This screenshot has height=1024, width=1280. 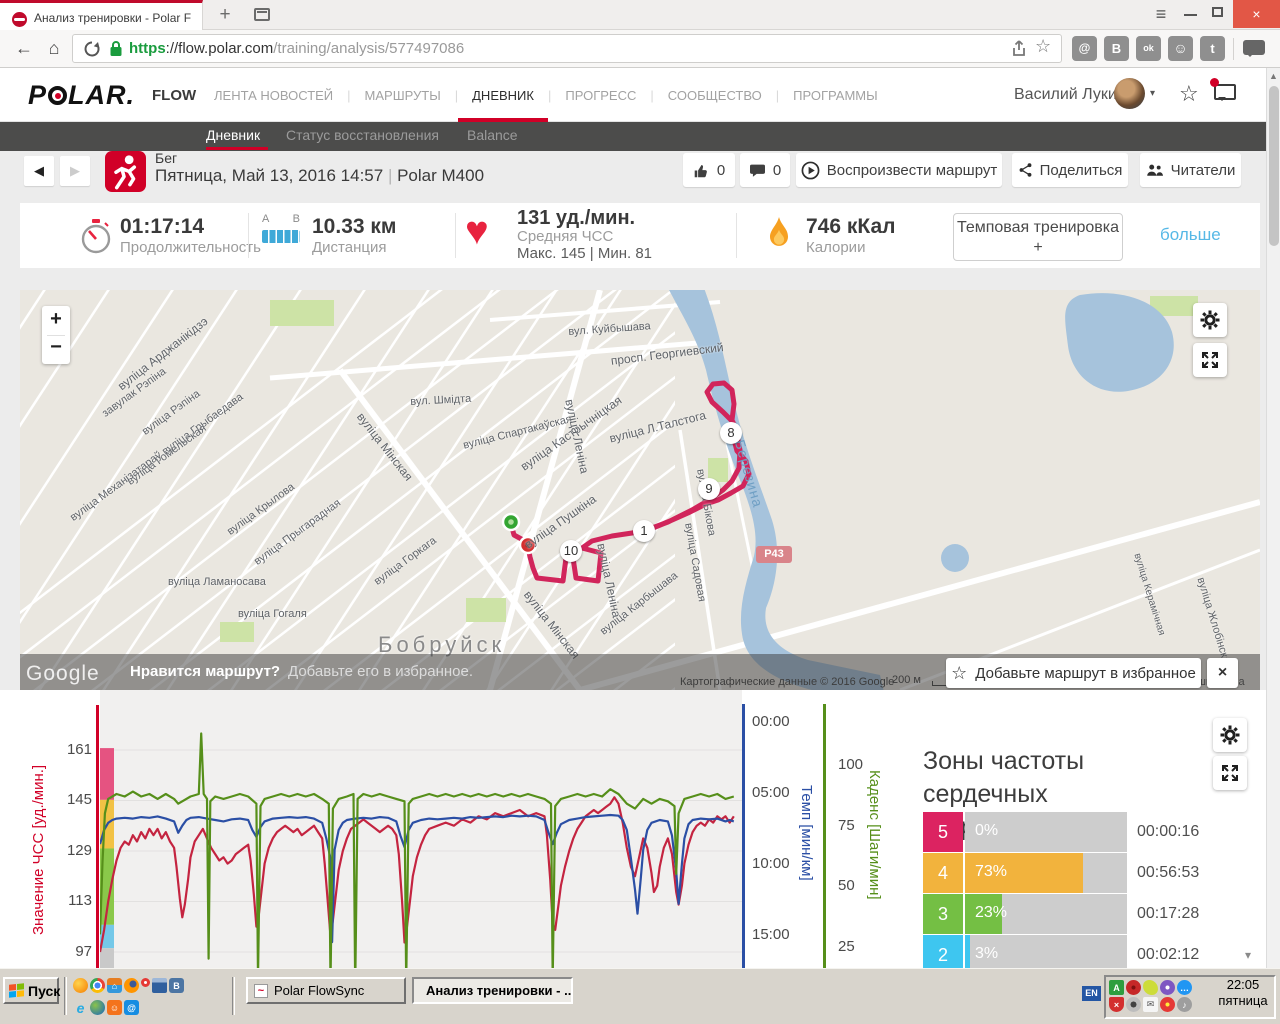 What do you see at coordinates (362, 135) in the screenshot?
I see `subnav-recovery: Статус восстановления` at bounding box center [362, 135].